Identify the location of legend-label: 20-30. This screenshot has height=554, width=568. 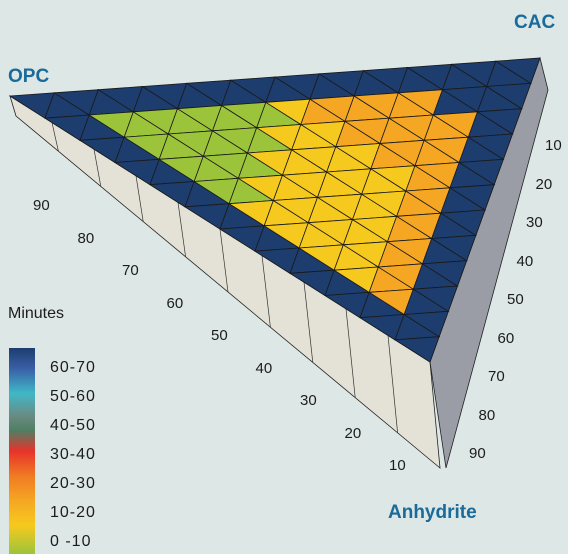
(73, 483).